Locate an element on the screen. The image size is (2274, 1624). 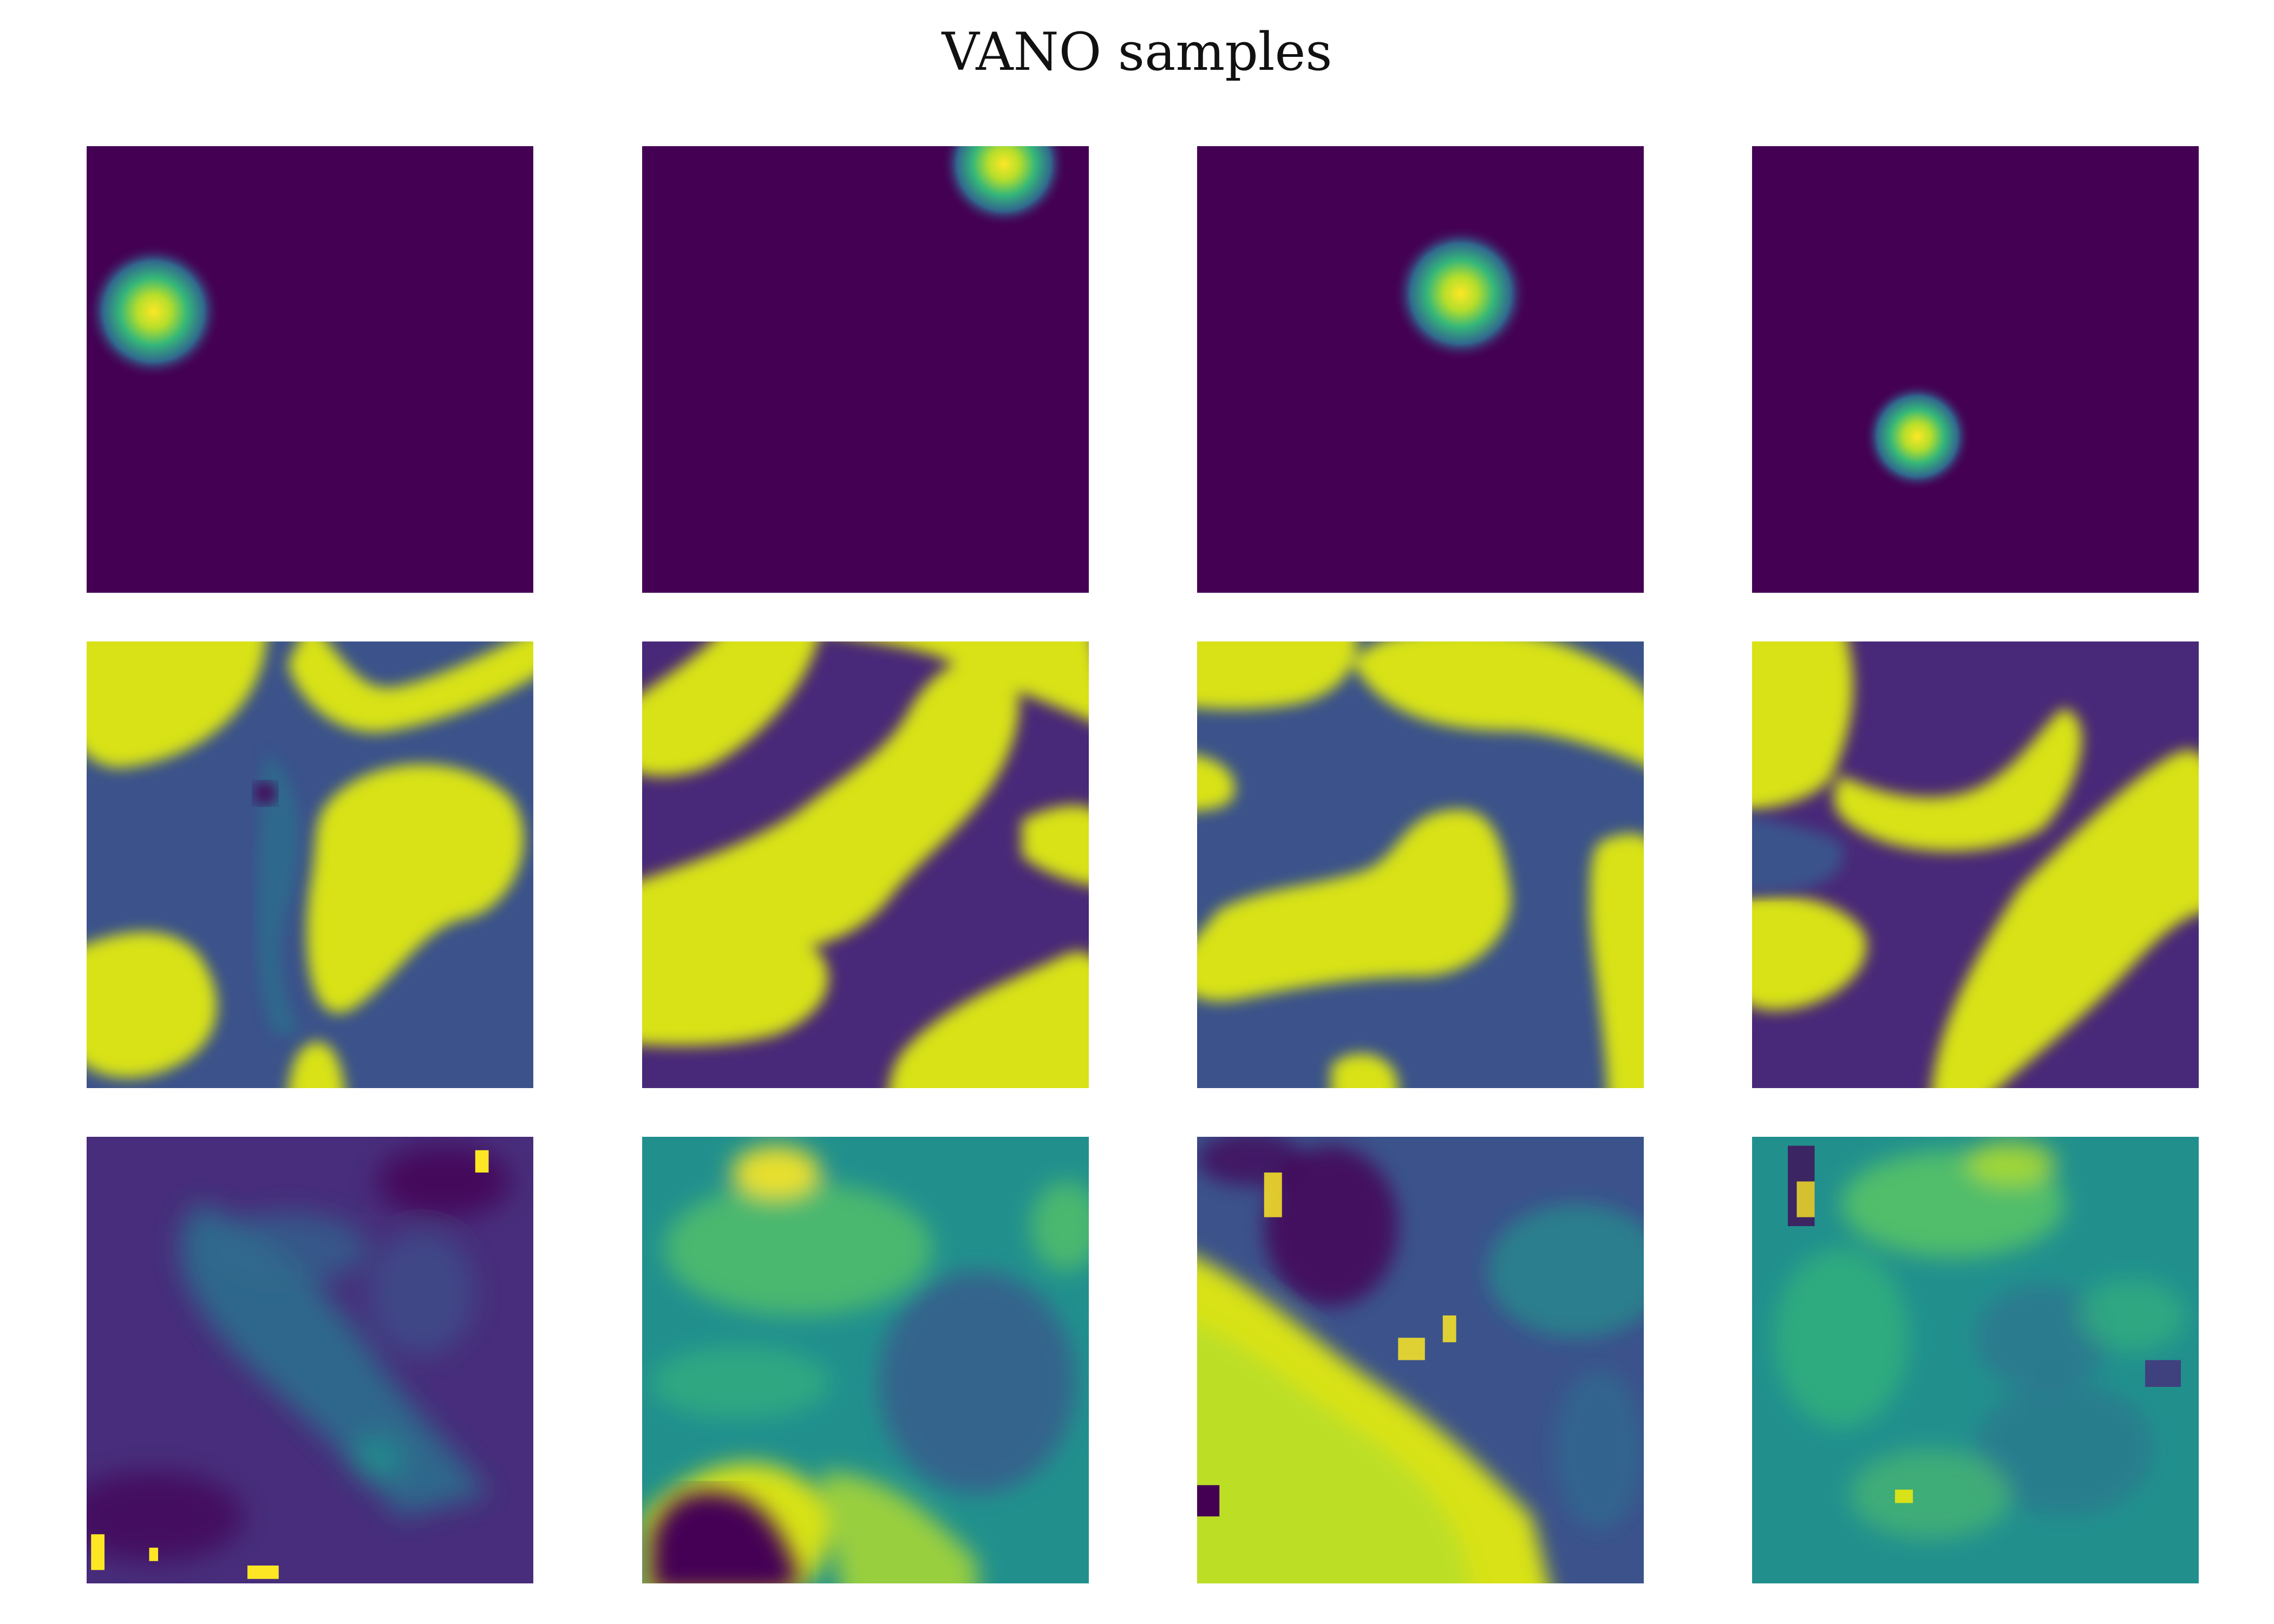
panel-row1-col1 is located at coordinates (310, 370).